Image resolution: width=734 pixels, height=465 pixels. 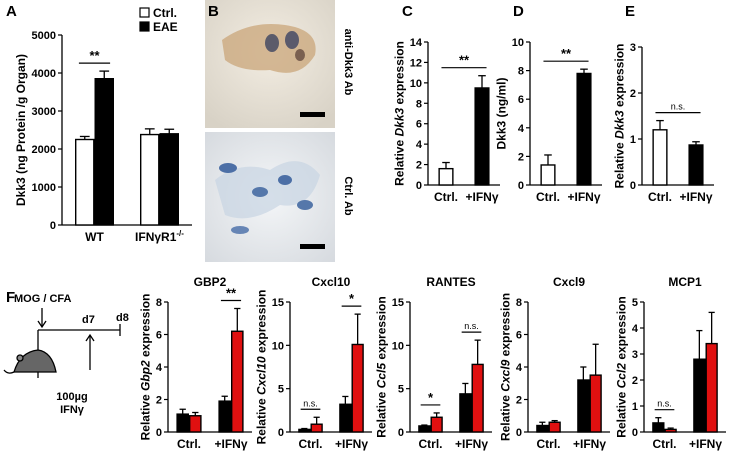 I want to click on y-tick-label: 5000, so click(x=44, y=36).